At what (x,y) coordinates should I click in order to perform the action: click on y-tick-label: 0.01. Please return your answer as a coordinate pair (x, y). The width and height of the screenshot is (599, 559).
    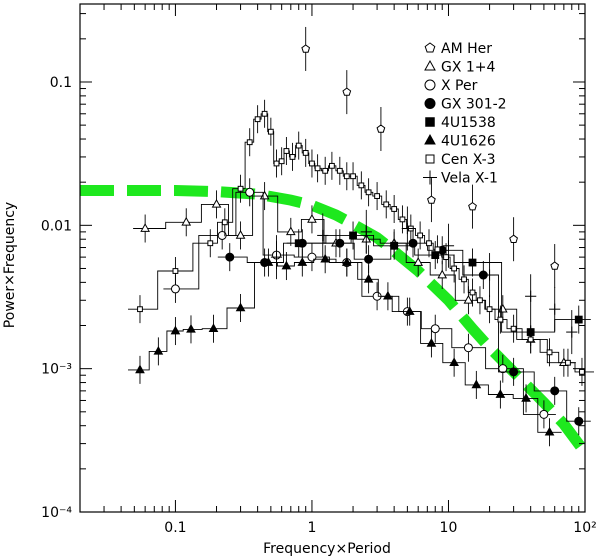
    Looking at the image, I should click on (56, 226).